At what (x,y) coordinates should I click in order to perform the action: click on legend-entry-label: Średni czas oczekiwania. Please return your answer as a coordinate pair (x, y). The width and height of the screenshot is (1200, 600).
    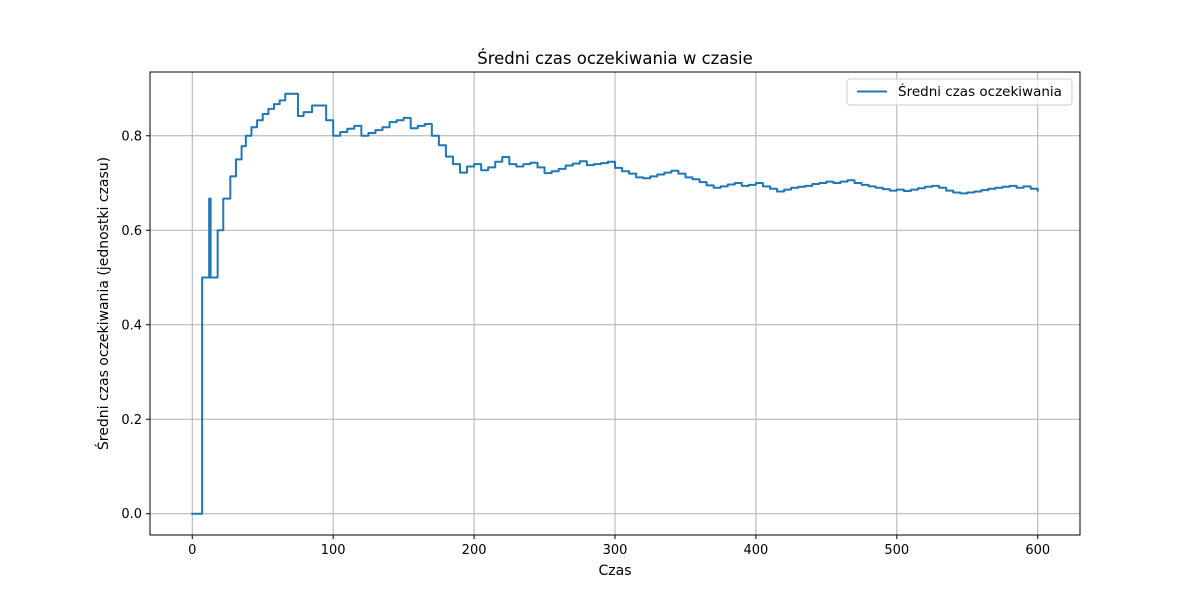
    Looking at the image, I should click on (980, 91).